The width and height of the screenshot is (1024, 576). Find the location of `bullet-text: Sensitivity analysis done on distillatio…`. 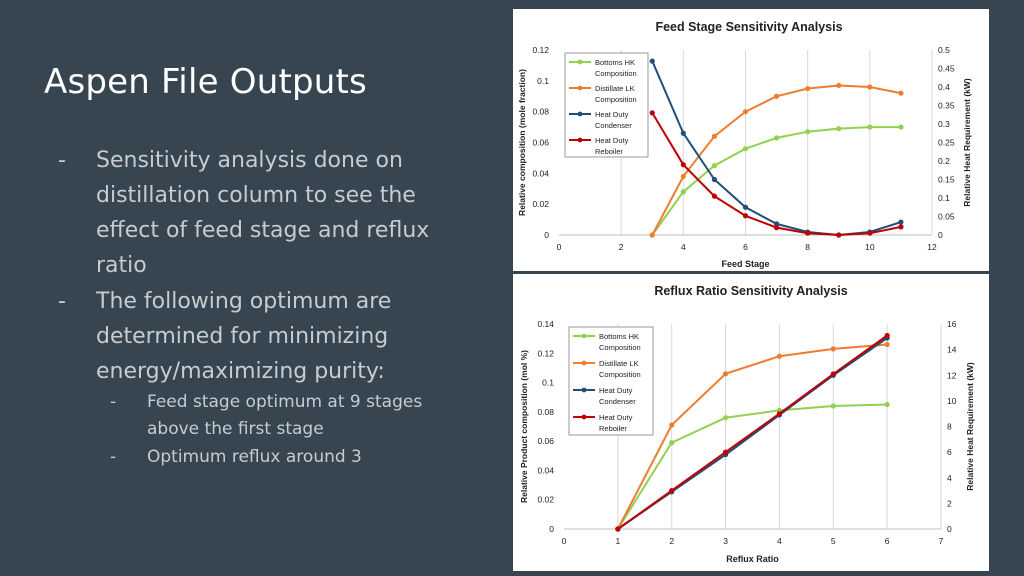

bullet-text: Sensitivity analysis done on distillatio… is located at coordinates (263, 213).